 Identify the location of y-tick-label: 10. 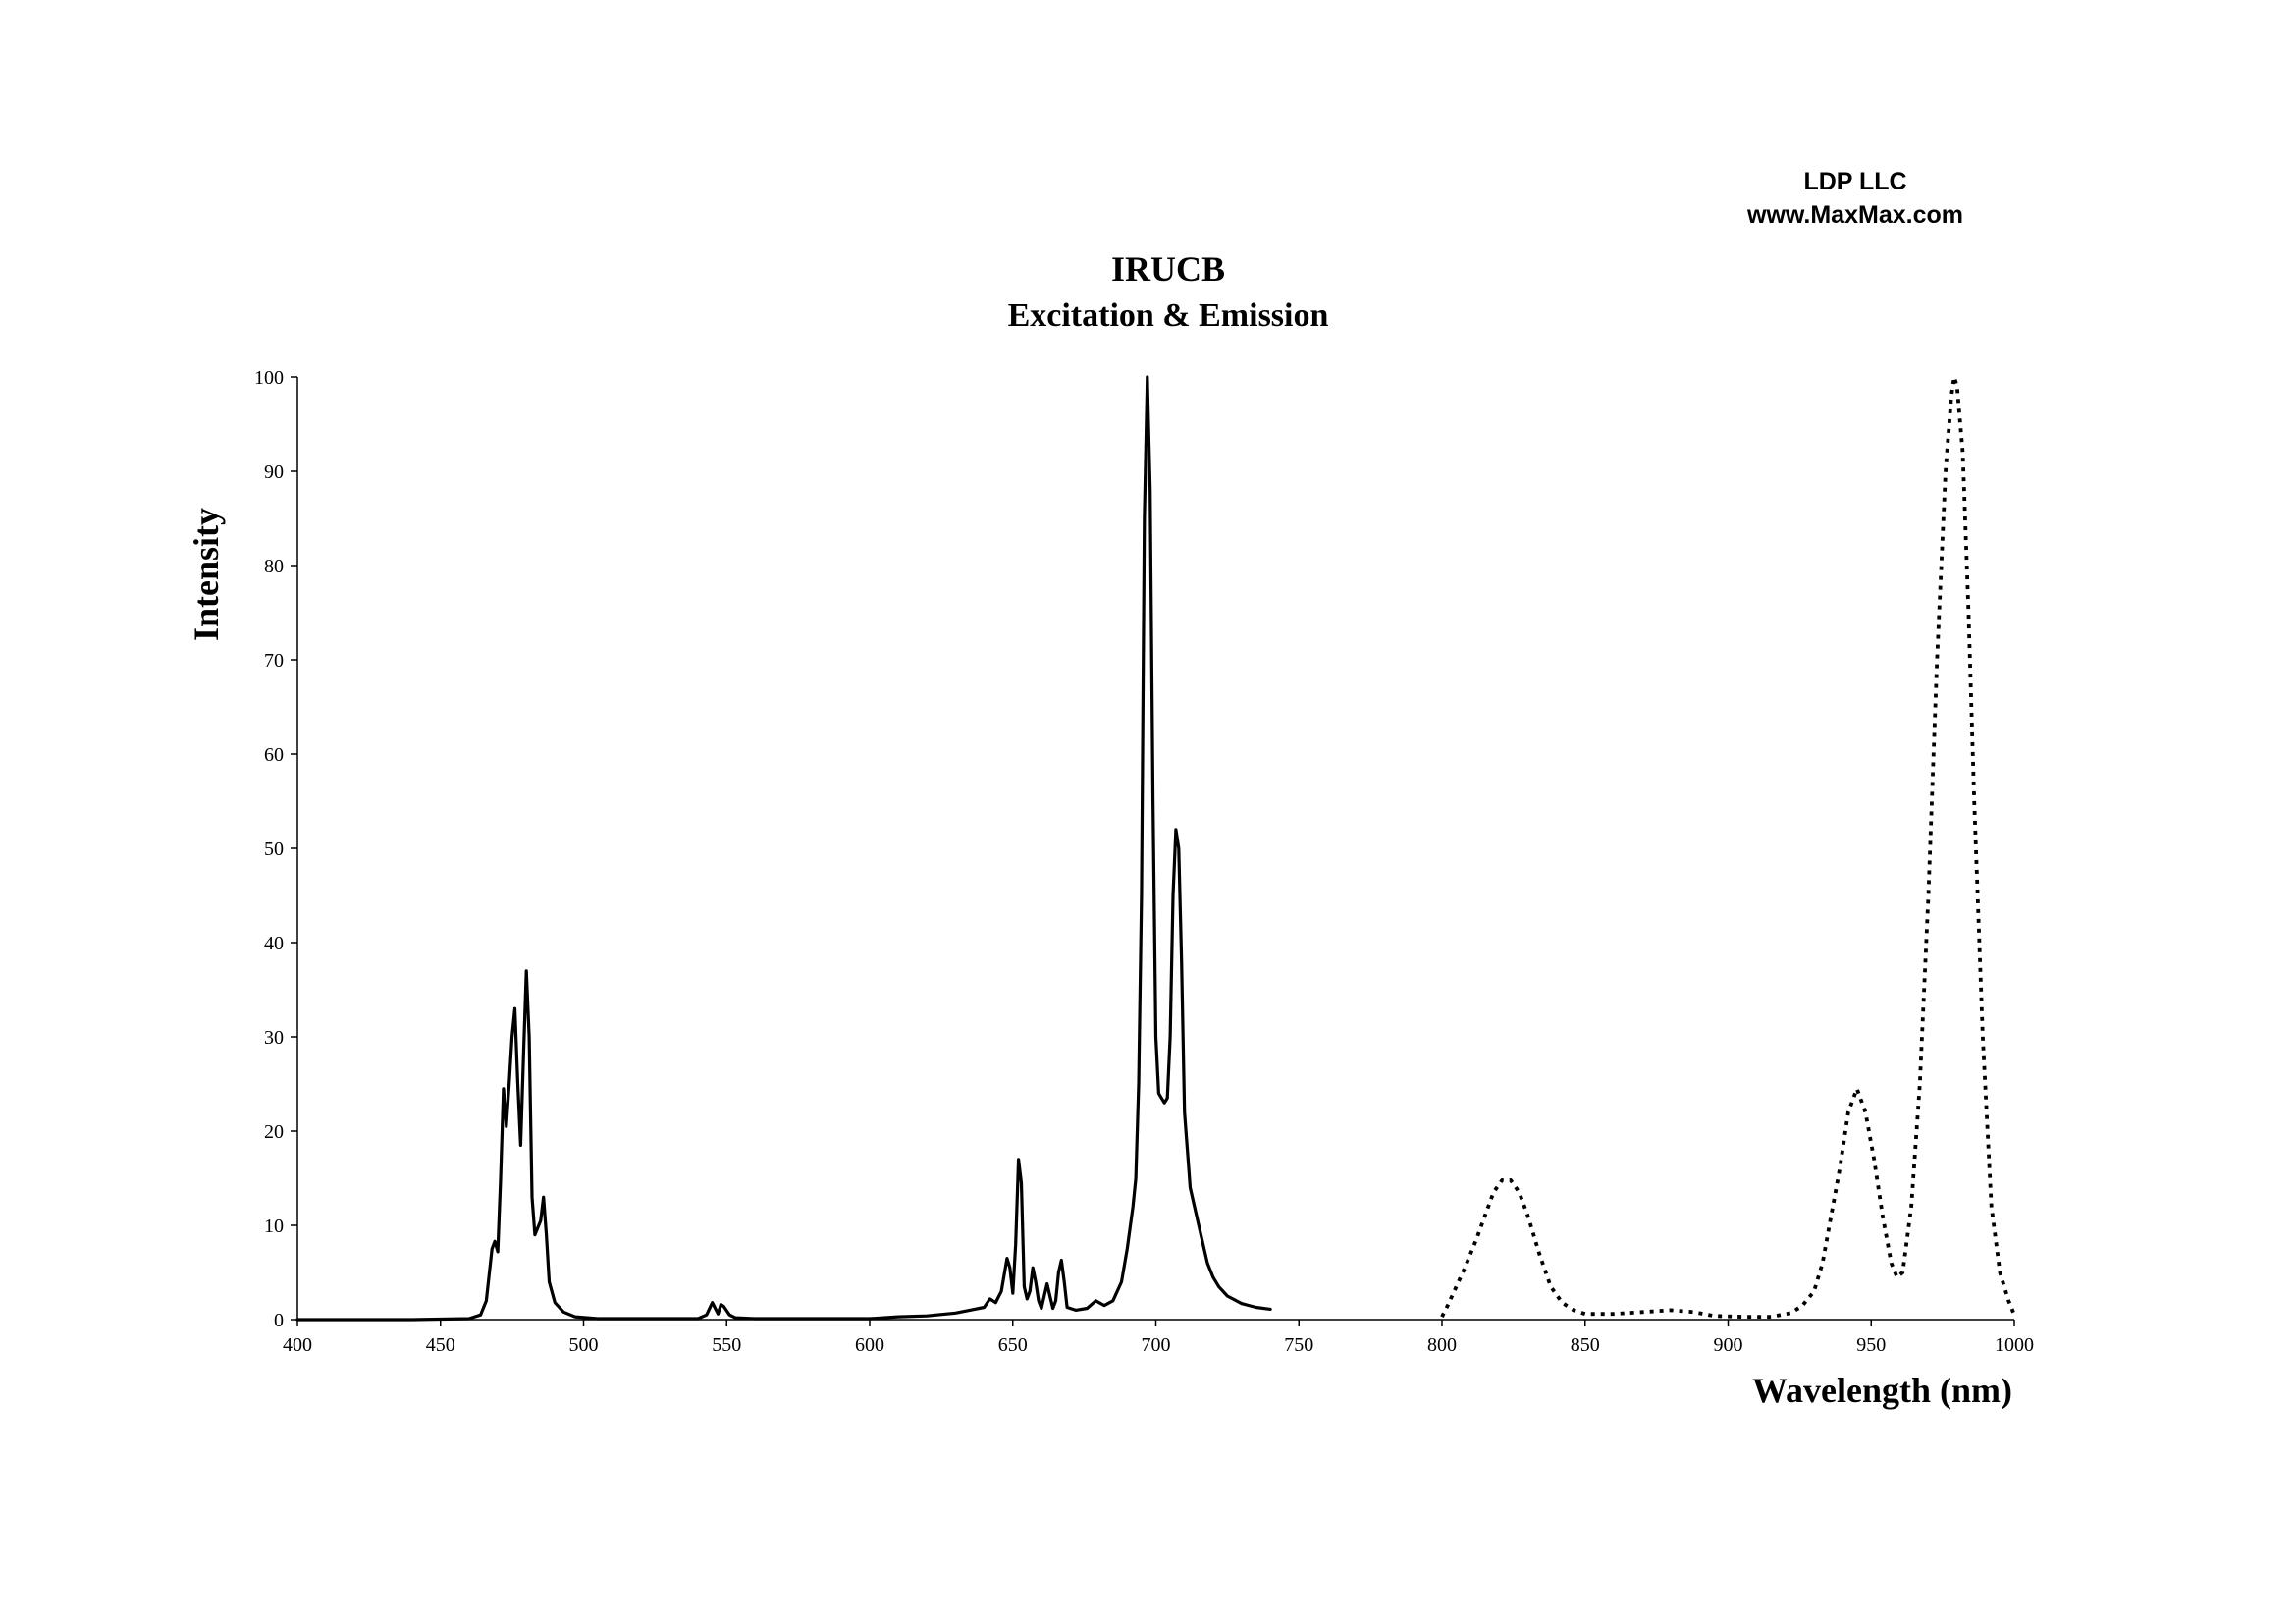
(274, 1226).